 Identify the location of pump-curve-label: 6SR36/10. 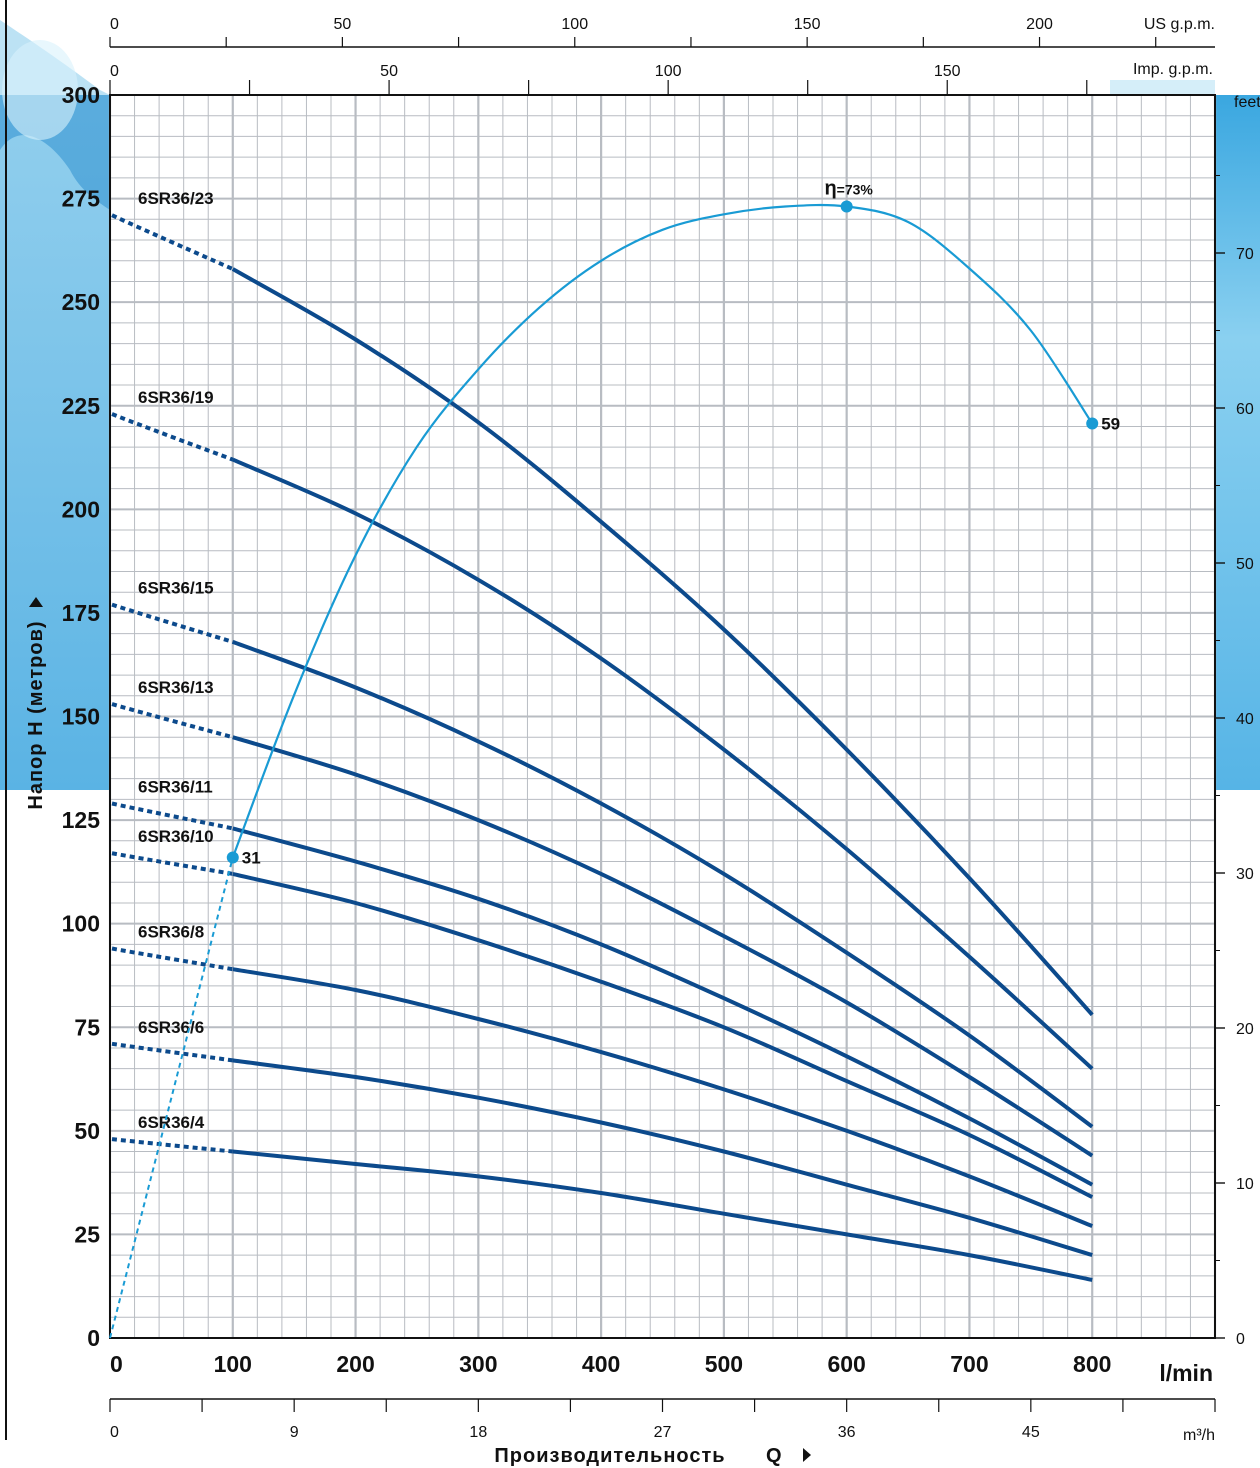
(176, 836).